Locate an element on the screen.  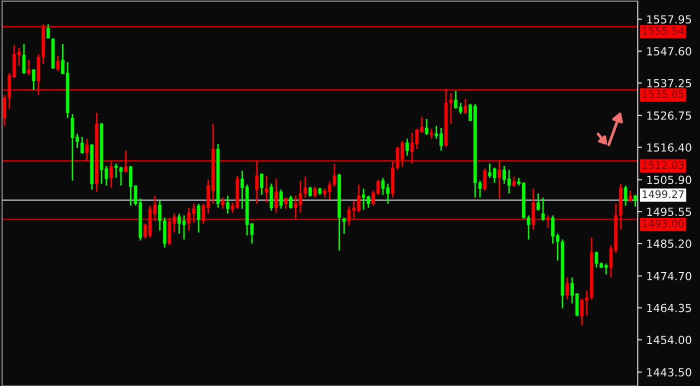
y-tick-label: 1454.00 is located at coordinates (669, 340).